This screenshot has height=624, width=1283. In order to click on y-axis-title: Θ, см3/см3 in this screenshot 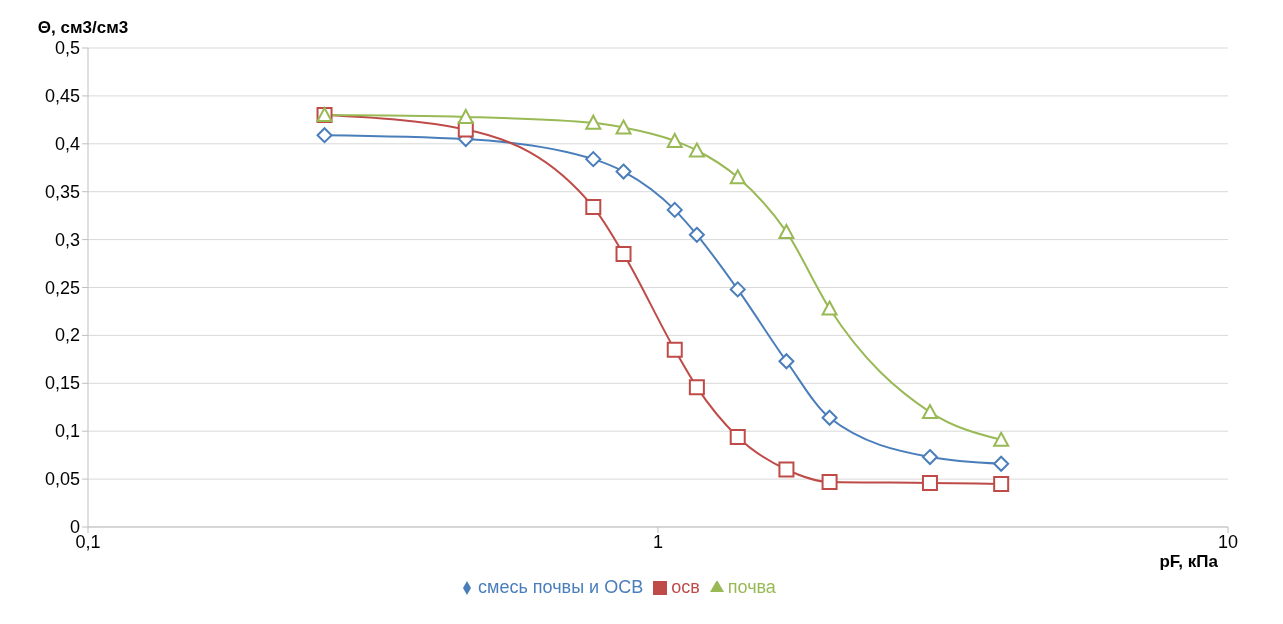, I will do `click(83, 27)`.